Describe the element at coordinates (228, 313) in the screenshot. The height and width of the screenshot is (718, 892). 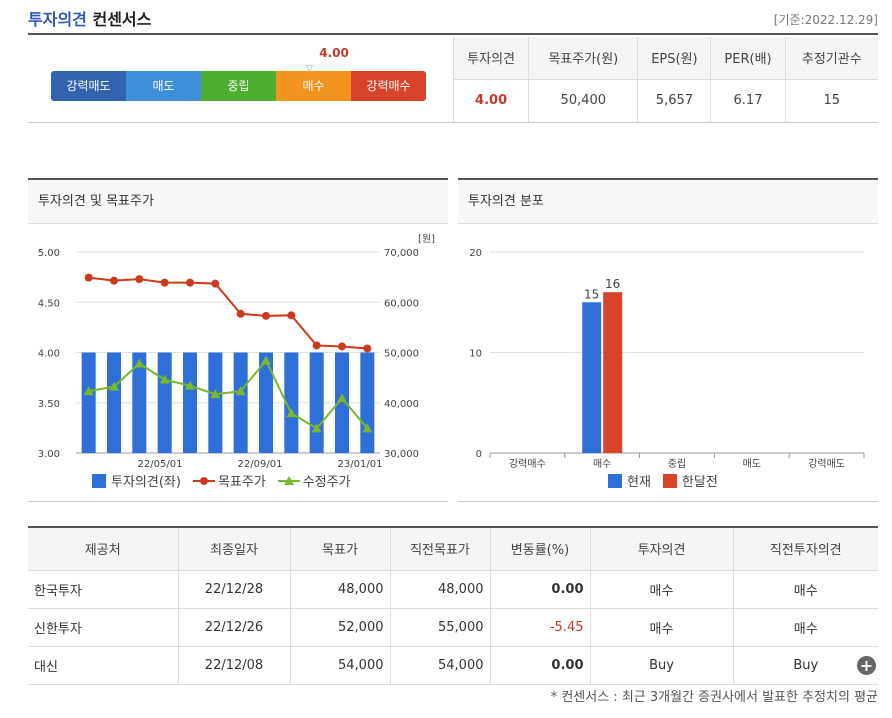
I see `target-price-line` at that location.